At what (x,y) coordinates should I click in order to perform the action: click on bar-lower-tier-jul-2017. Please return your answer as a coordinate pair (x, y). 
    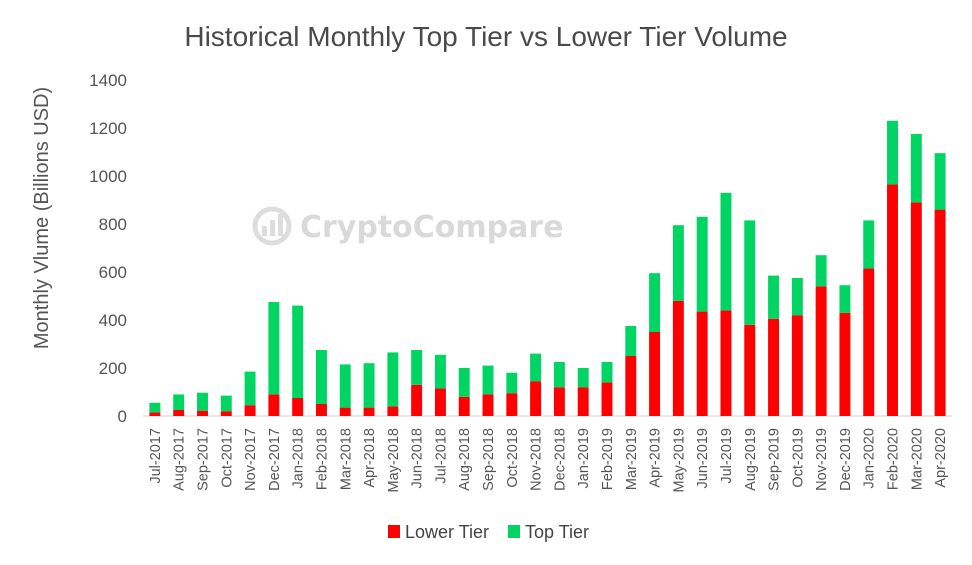
    Looking at the image, I should click on (155, 414).